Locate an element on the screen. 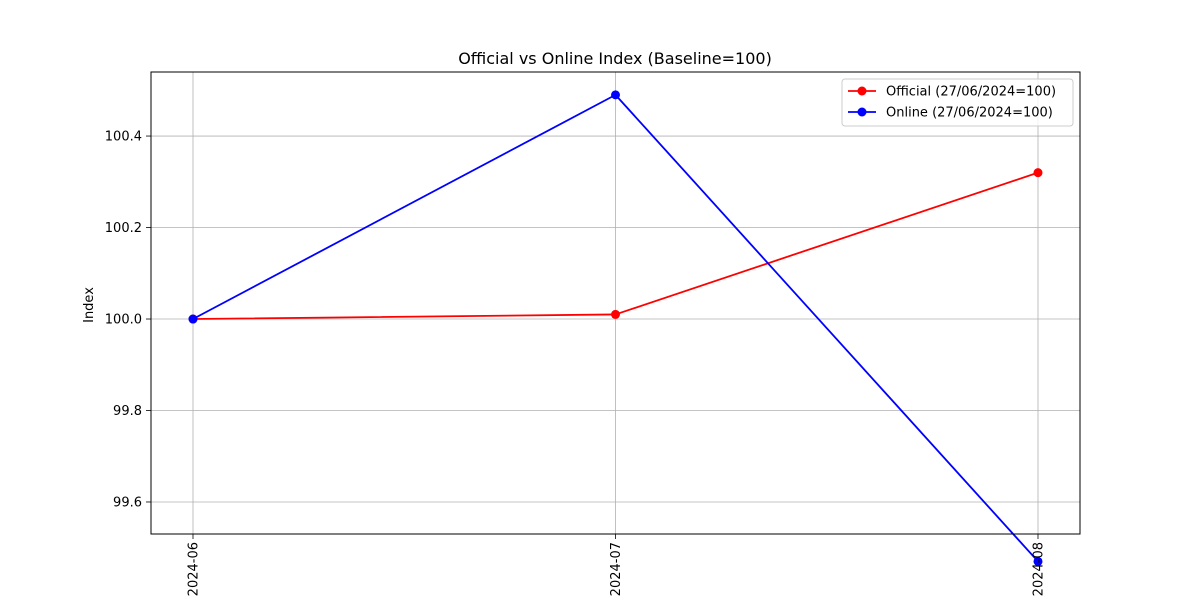  y-tick-label: 100.0 is located at coordinates (123, 320).